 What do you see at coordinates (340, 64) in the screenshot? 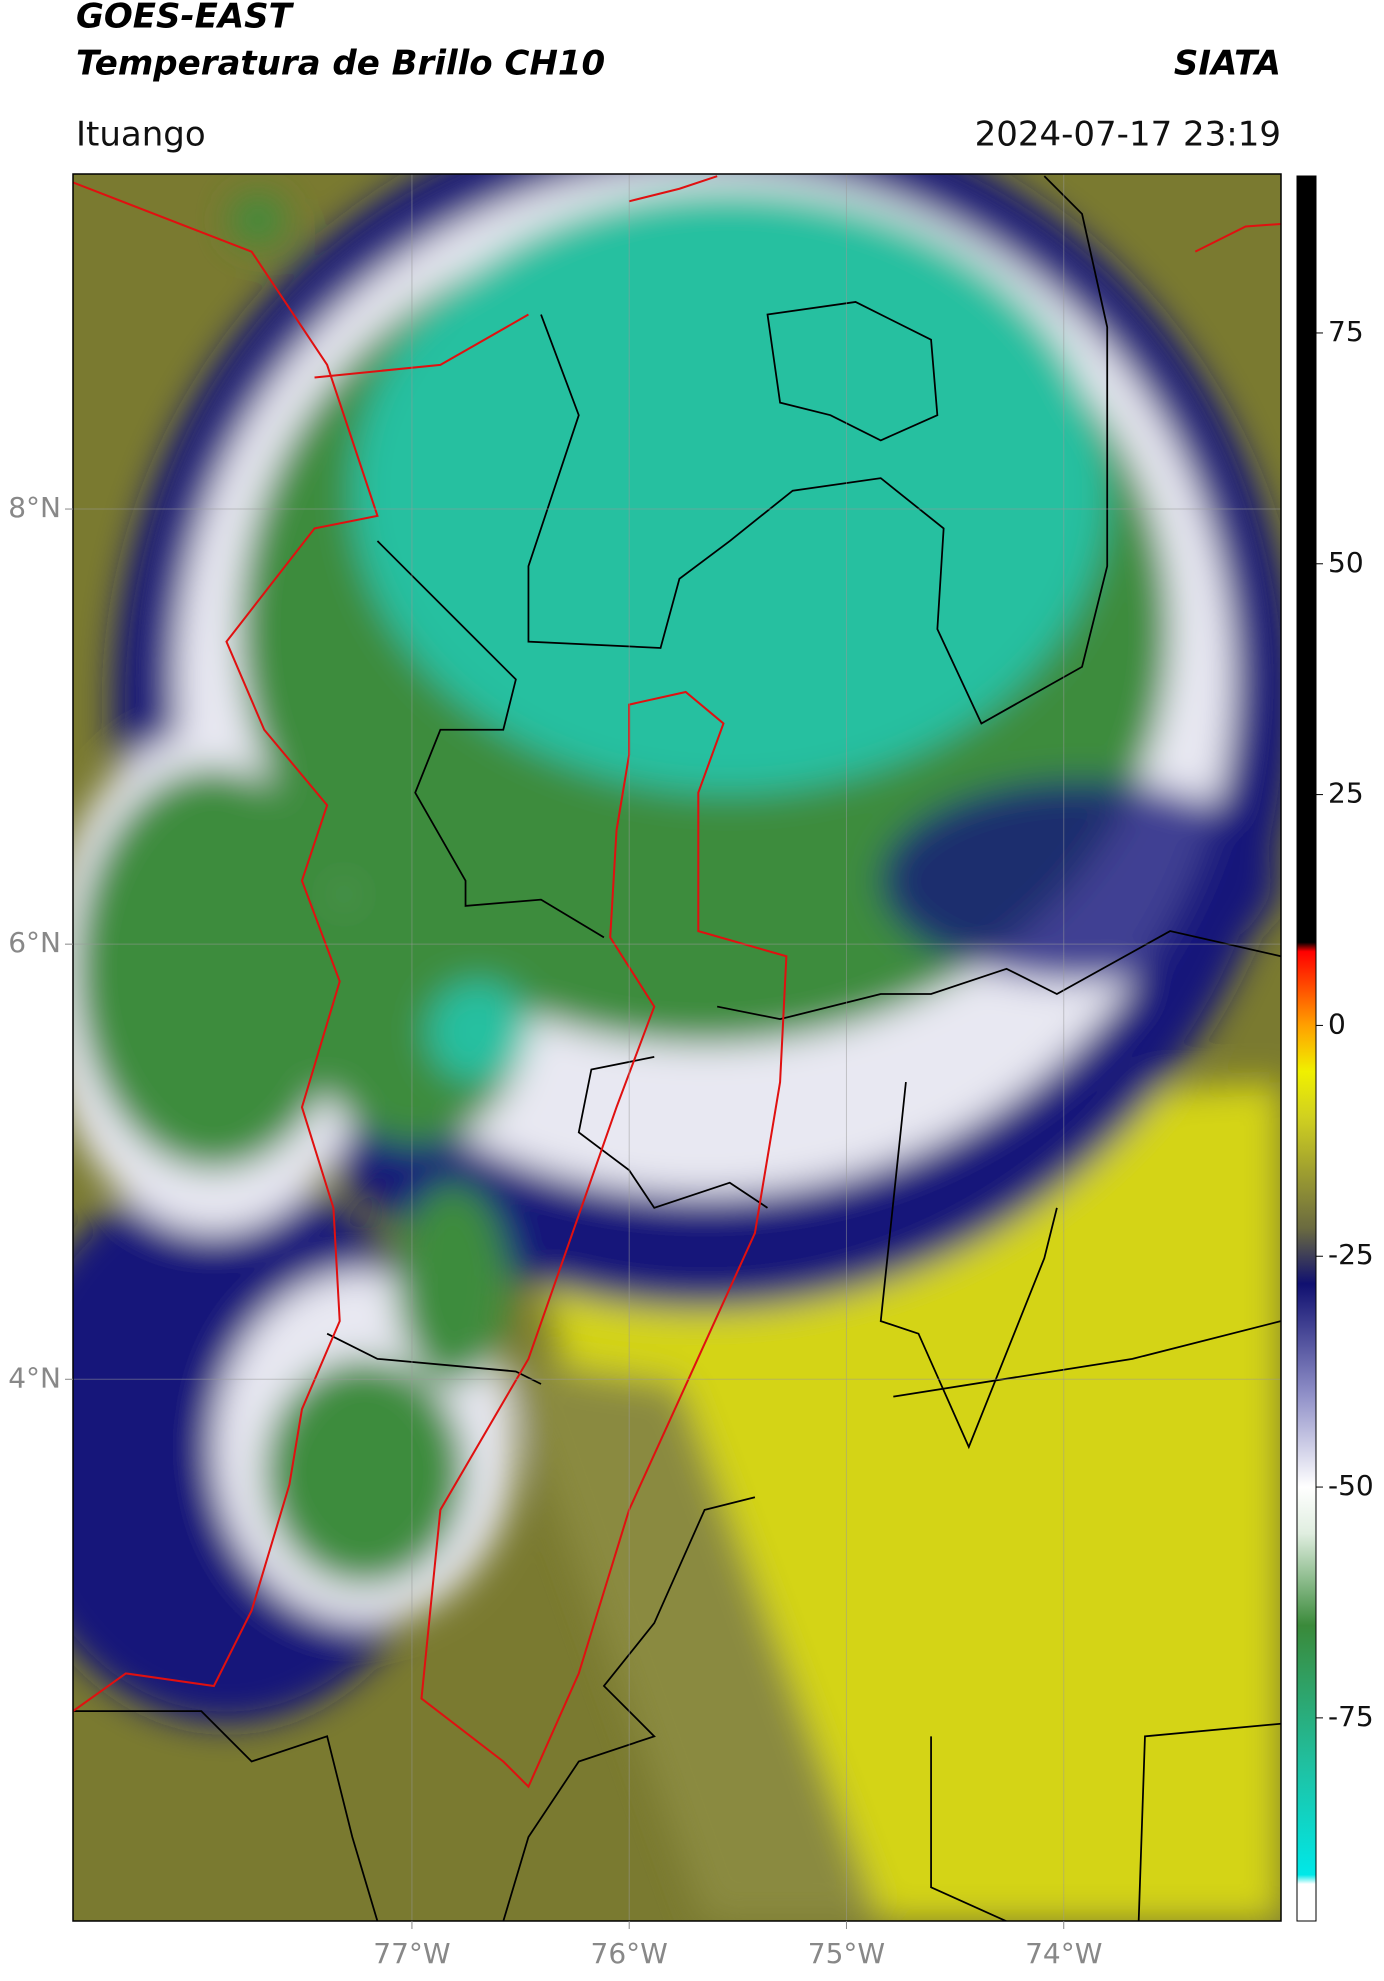
I see `subtitle: Temperatura de Brillo CH10` at bounding box center [340, 64].